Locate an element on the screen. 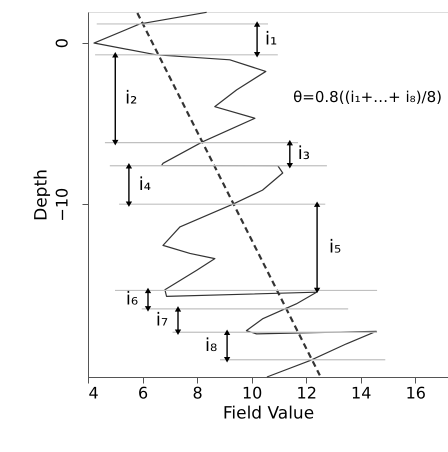  x-tick-label: 10 is located at coordinates (252, 393).